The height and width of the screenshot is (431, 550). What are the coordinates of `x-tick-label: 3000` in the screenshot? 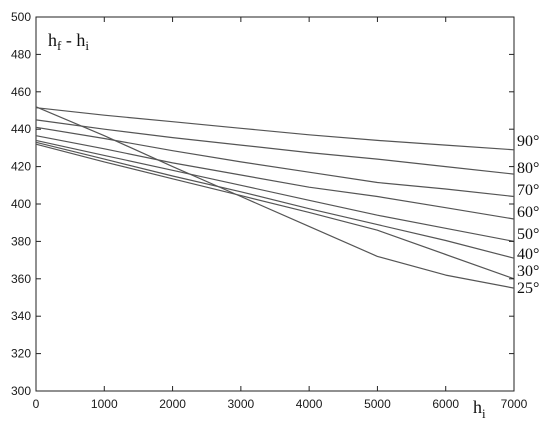 It's located at (241, 404).